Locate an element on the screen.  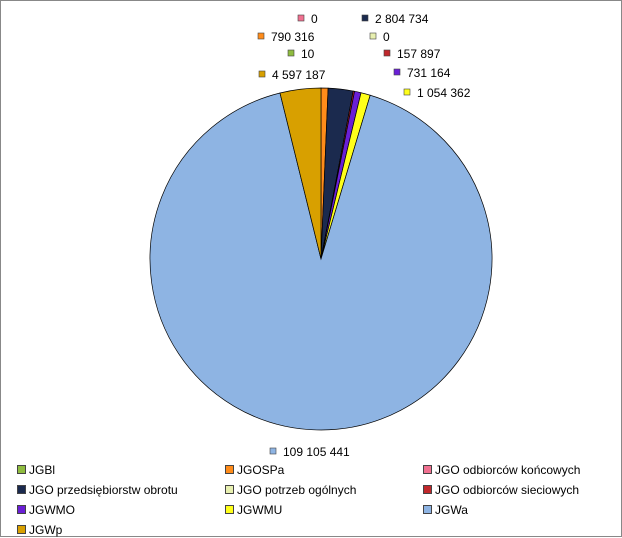
legend-label: JGWp is located at coordinates (46, 530).